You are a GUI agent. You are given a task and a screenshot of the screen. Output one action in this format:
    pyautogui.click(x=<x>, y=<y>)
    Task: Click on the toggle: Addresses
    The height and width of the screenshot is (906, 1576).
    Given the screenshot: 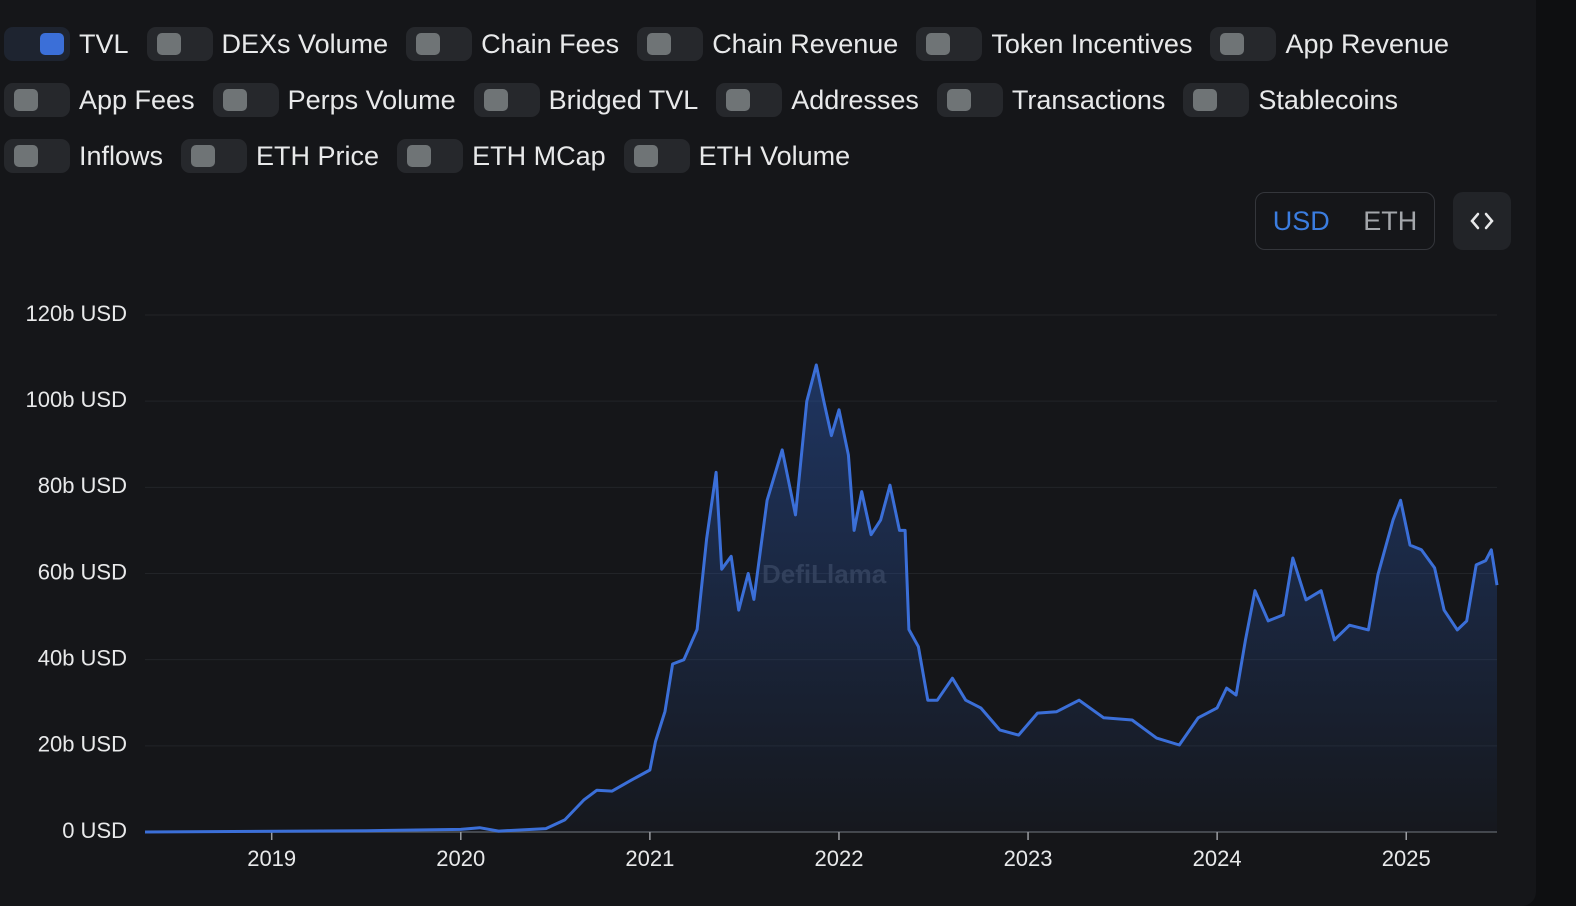 What is the action you would take?
    pyautogui.click(x=817, y=100)
    